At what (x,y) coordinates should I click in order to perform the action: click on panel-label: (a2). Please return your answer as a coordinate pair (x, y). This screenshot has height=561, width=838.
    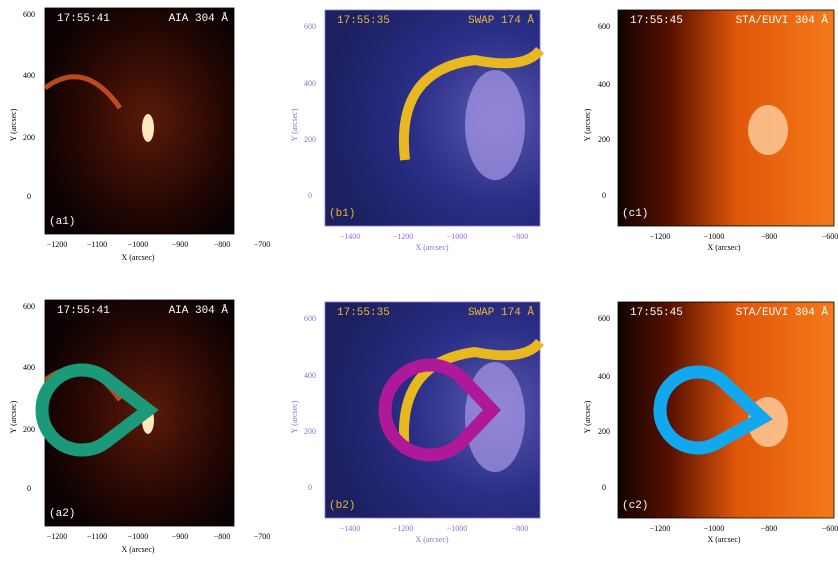
    Looking at the image, I should click on (62, 514).